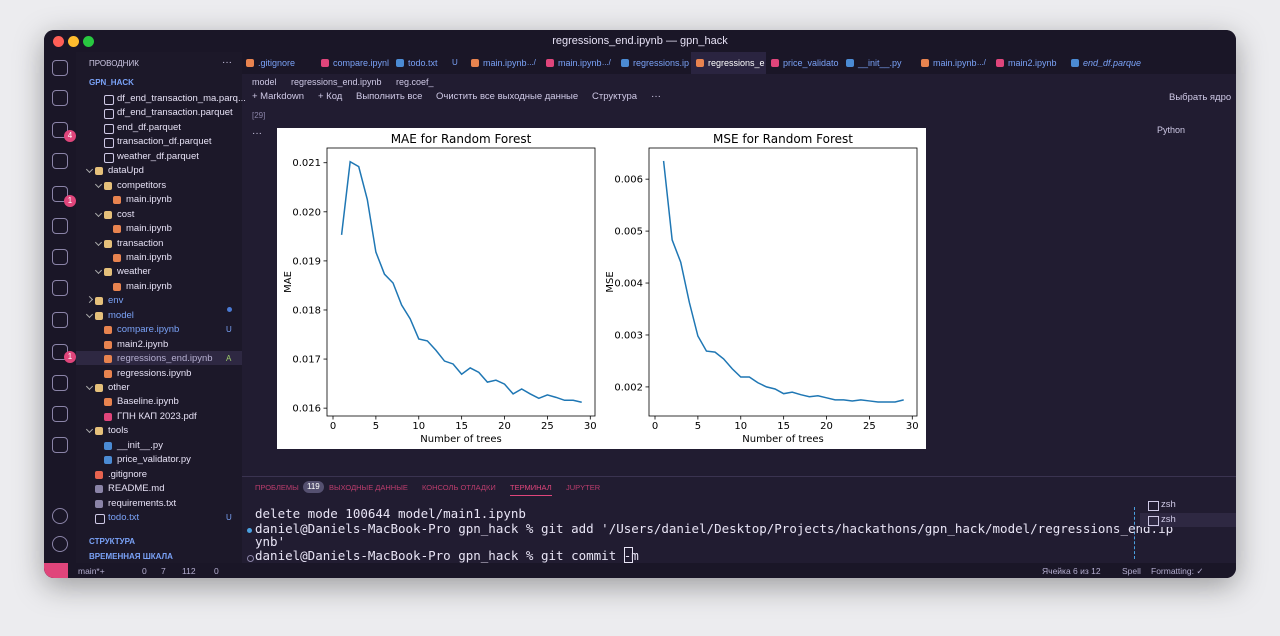 The width and height of the screenshot is (1280, 636). Describe the element at coordinates (278, 96) in the screenshot. I see `toolbar-button: + Markdown` at that location.